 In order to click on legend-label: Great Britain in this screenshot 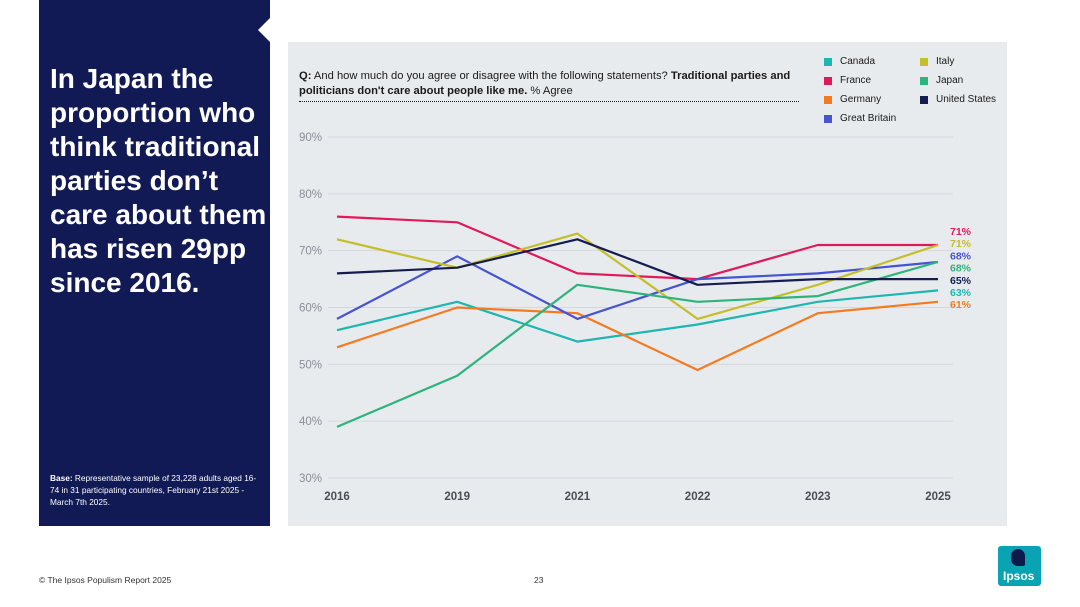, I will do `click(868, 118)`.